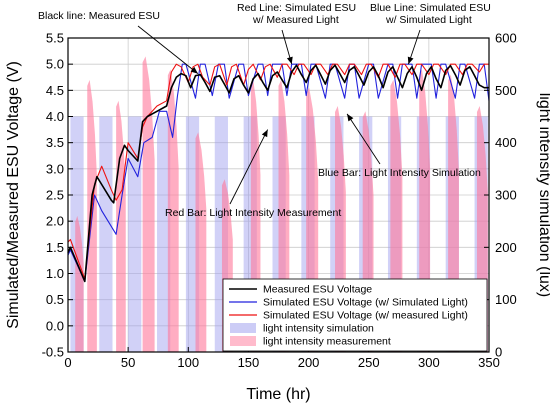 The height and width of the screenshot is (409, 550). I want to click on y2-tick-label: 100, so click(506, 299).